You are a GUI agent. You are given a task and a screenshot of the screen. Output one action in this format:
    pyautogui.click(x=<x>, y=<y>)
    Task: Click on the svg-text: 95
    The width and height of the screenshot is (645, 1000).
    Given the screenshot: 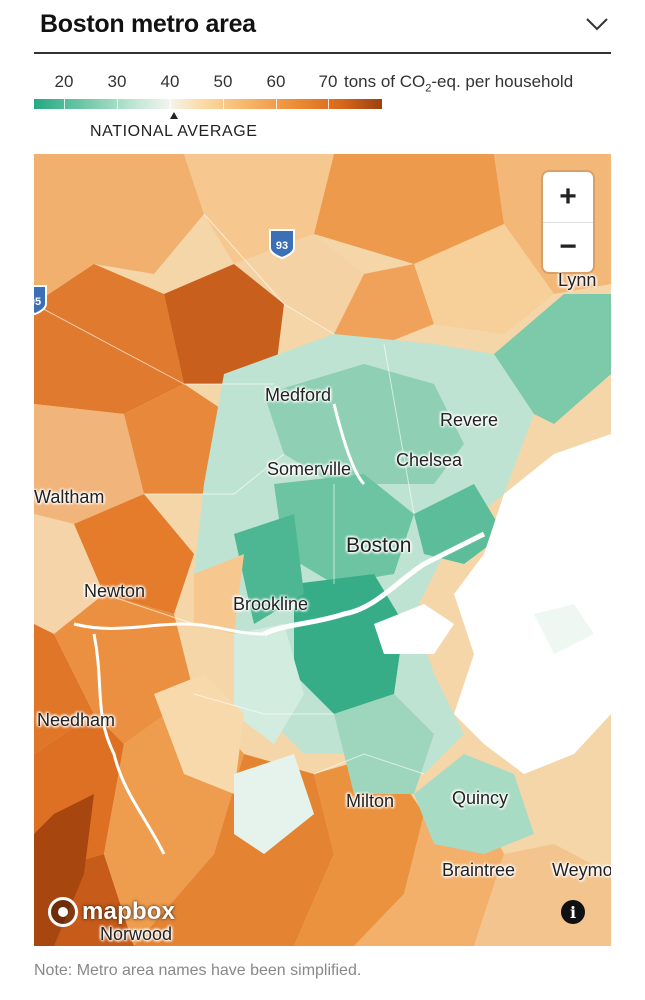 What is the action you would take?
    pyautogui.click(x=37, y=302)
    